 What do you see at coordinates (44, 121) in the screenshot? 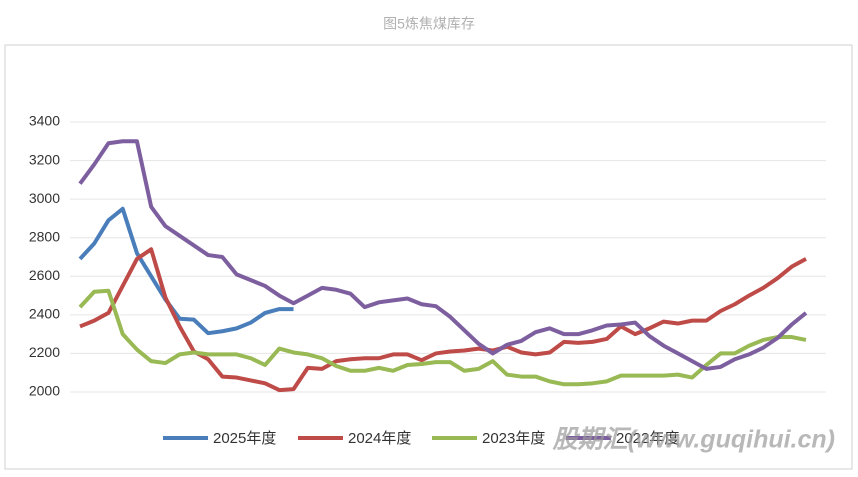
I see `y-tick-label: 3400` at bounding box center [44, 121].